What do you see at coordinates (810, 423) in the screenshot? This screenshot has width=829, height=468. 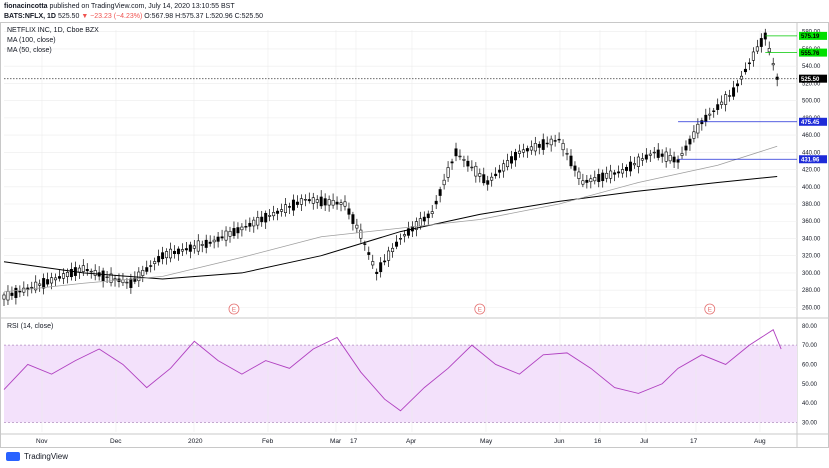 I see `rsi-tick-label: 30.00` at bounding box center [810, 423].